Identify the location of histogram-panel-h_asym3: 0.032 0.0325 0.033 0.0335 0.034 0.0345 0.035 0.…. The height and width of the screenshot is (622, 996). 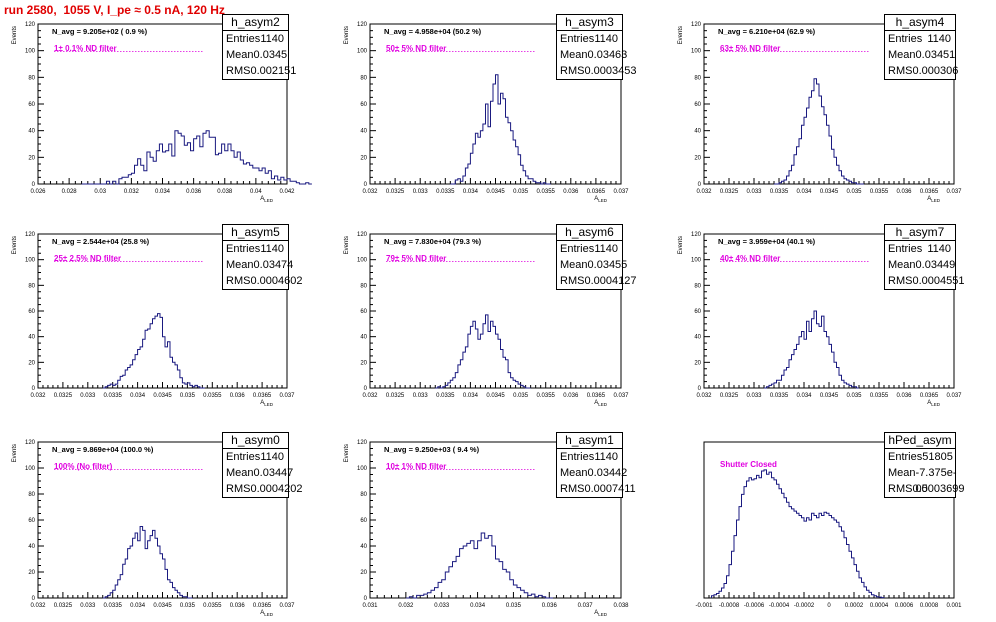
(486, 112).